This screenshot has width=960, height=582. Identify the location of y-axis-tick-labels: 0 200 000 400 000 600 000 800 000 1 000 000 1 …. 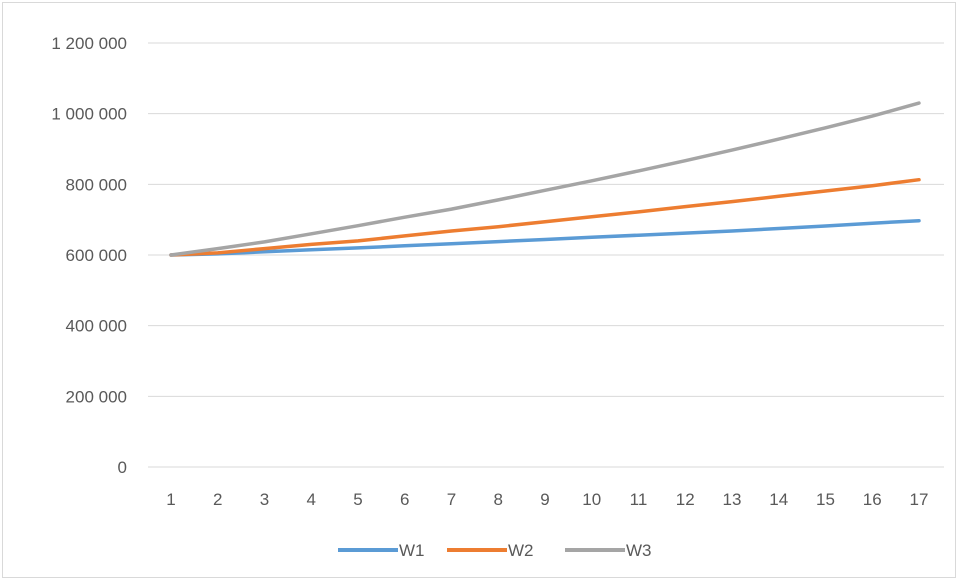
(89, 255).